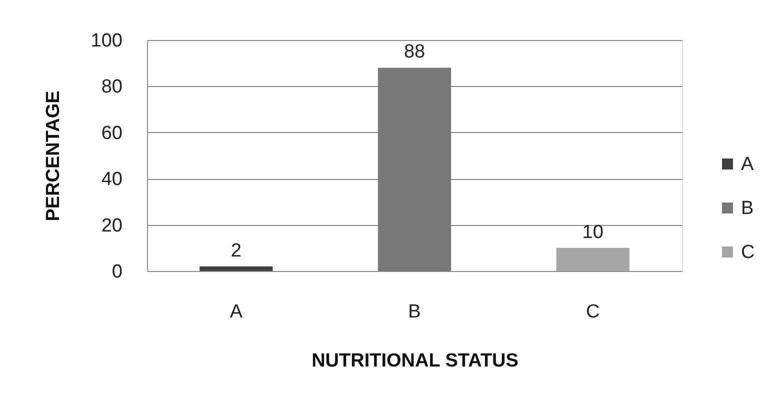 This screenshot has height=402, width=768. What do you see at coordinates (111, 225) in the screenshot?
I see `y-tick-label: 20` at bounding box center [111, 225].